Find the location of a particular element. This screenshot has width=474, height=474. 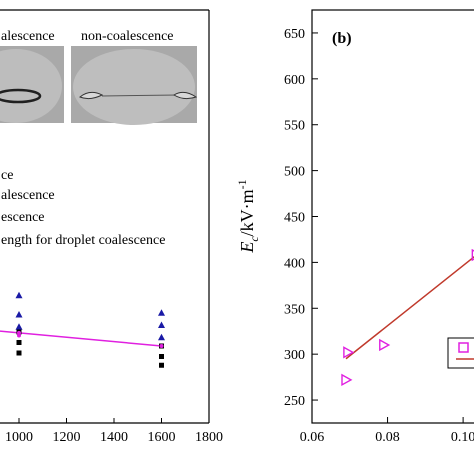

ylabel-subscript: c is located at coordinates (254, 239).